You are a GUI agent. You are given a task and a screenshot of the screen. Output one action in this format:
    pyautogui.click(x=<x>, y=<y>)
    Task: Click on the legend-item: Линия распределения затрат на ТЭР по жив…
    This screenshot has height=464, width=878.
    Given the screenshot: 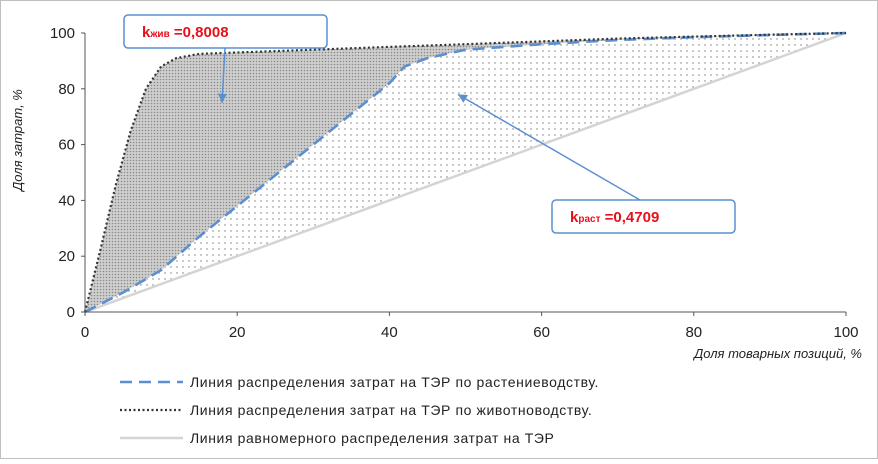 What is the action you would take?
    pyautogui.click(x=356, y=410)
    